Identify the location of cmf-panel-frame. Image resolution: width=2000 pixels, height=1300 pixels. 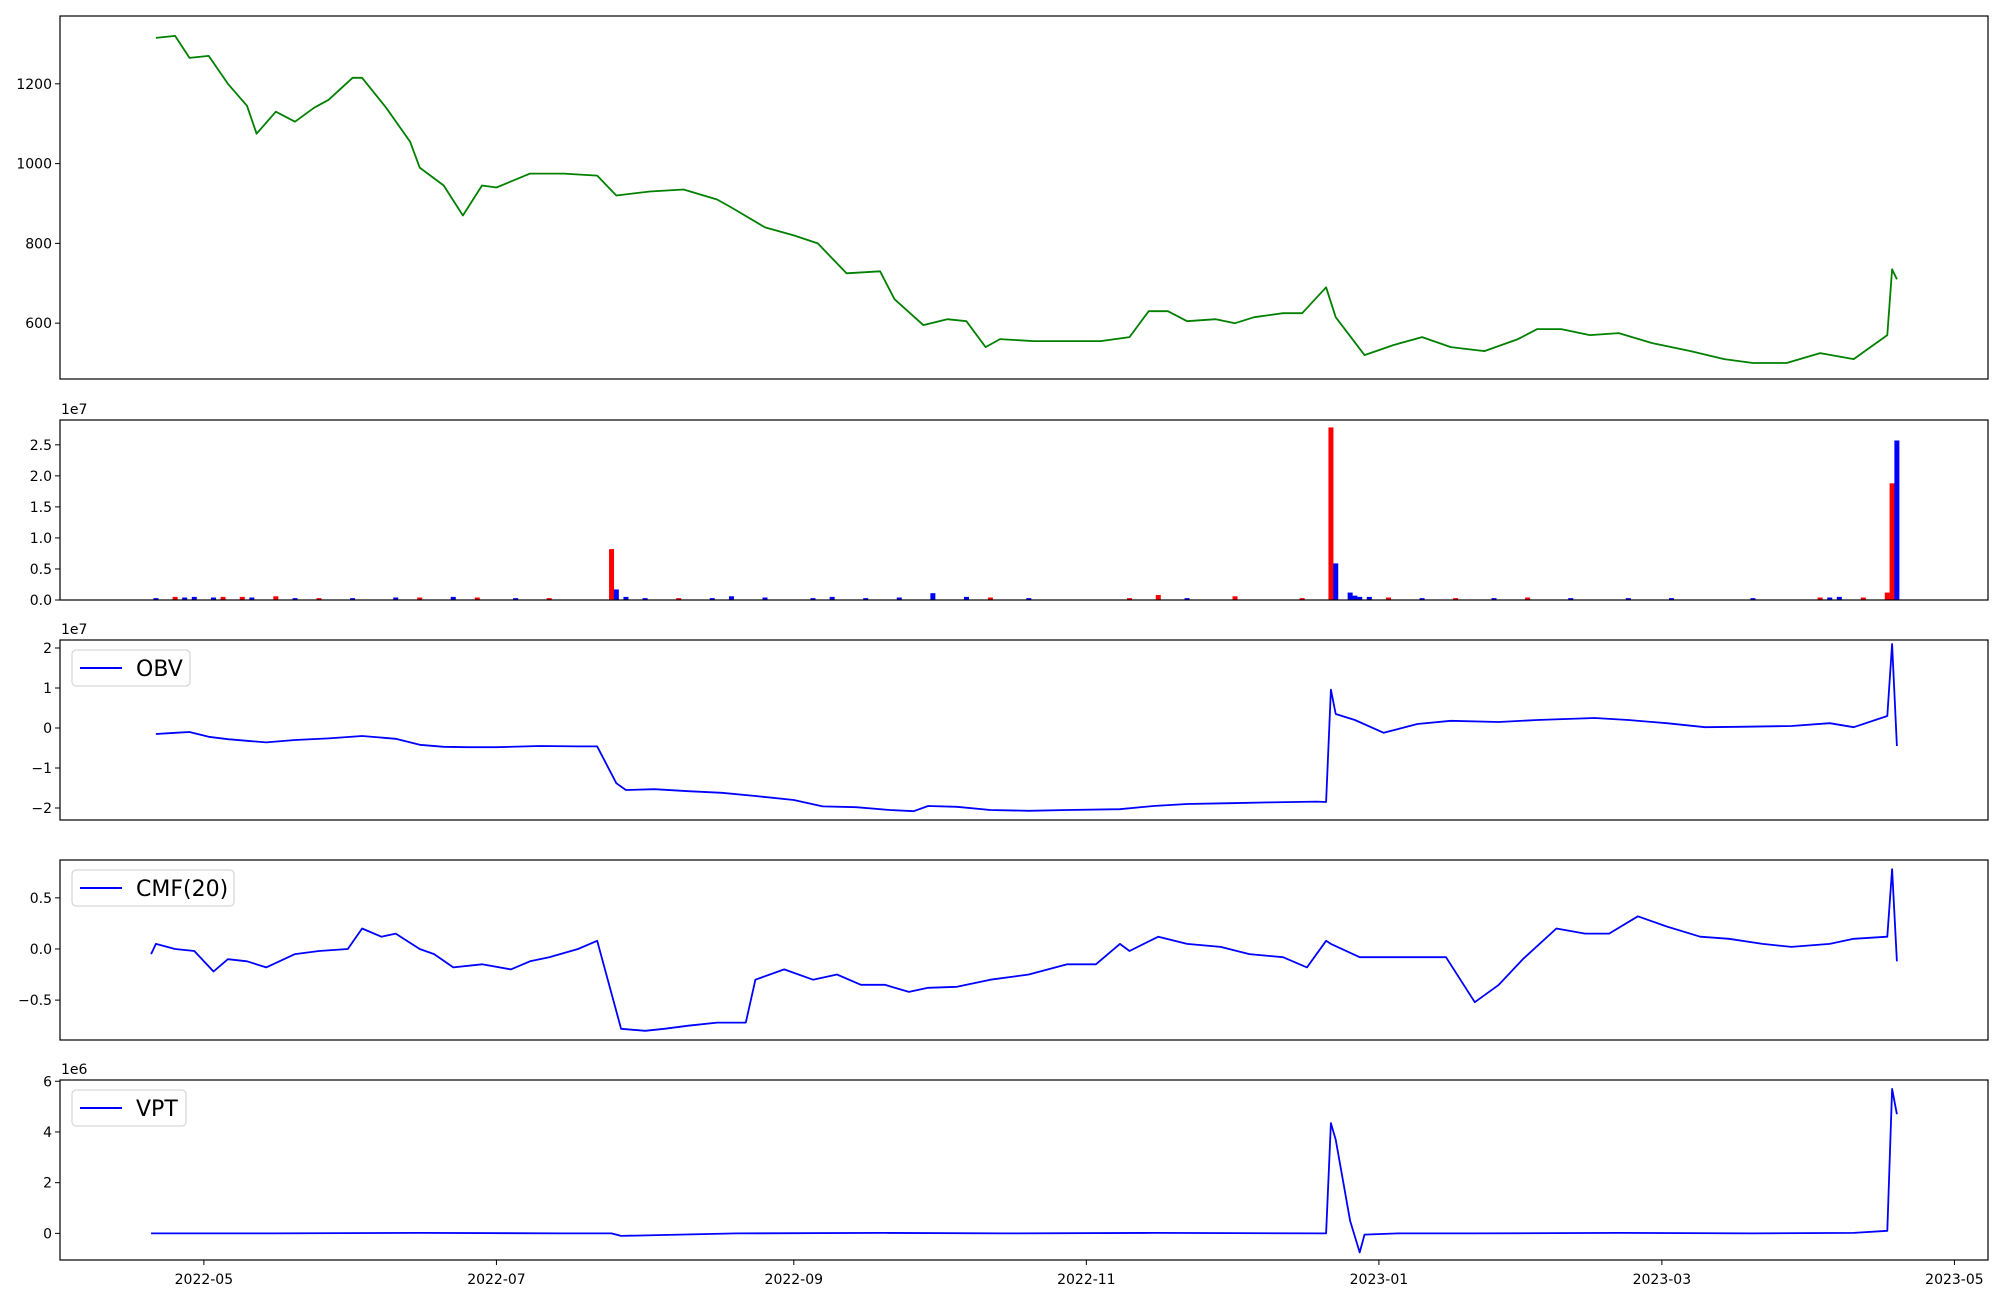
(1024, 950).